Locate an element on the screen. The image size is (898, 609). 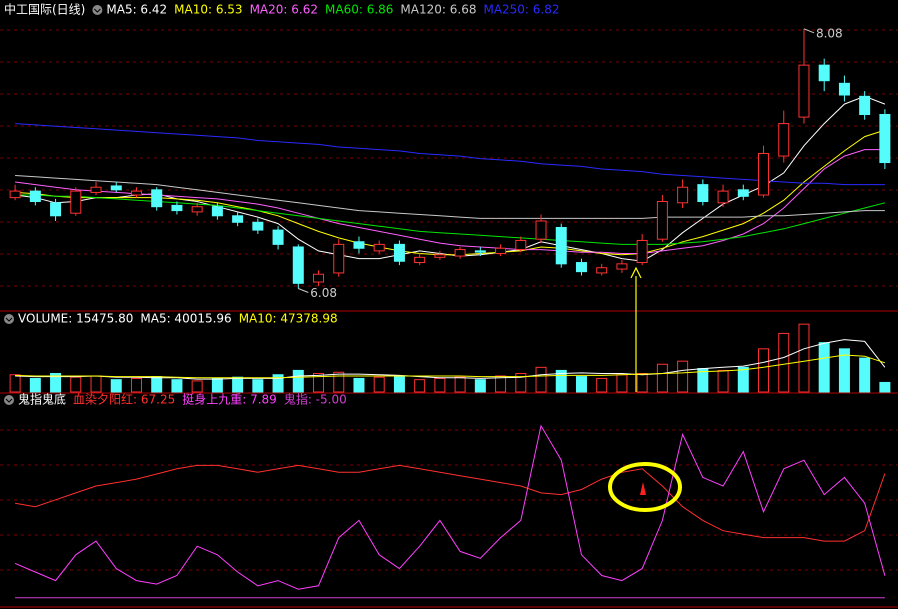
highlight-circle is located at coordinates (645, 487).